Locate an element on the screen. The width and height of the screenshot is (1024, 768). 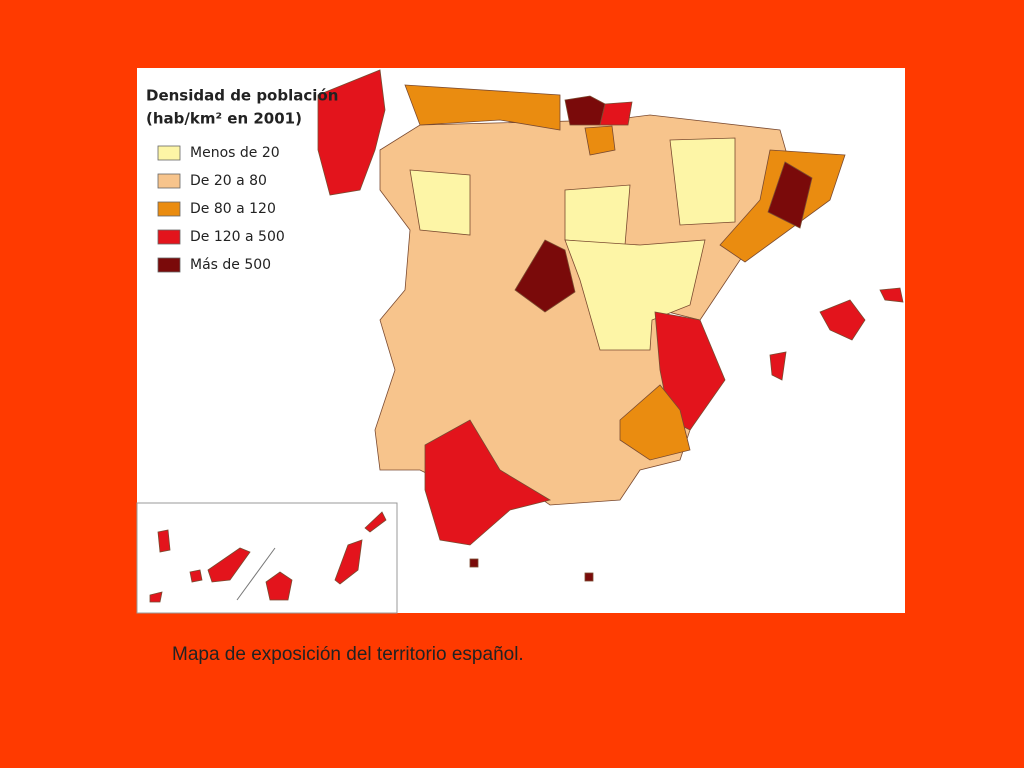
legend-label: Menos de 20 is located at coordinates (235, 153).